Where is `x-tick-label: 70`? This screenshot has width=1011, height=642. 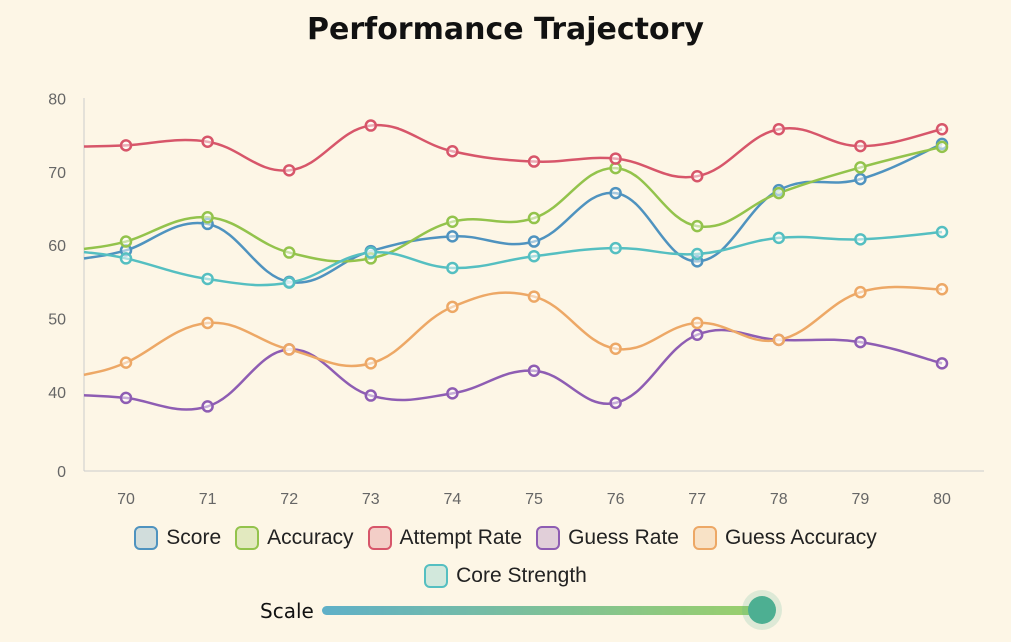 x-tick-label: 70 is located at coordinates (126, 499).